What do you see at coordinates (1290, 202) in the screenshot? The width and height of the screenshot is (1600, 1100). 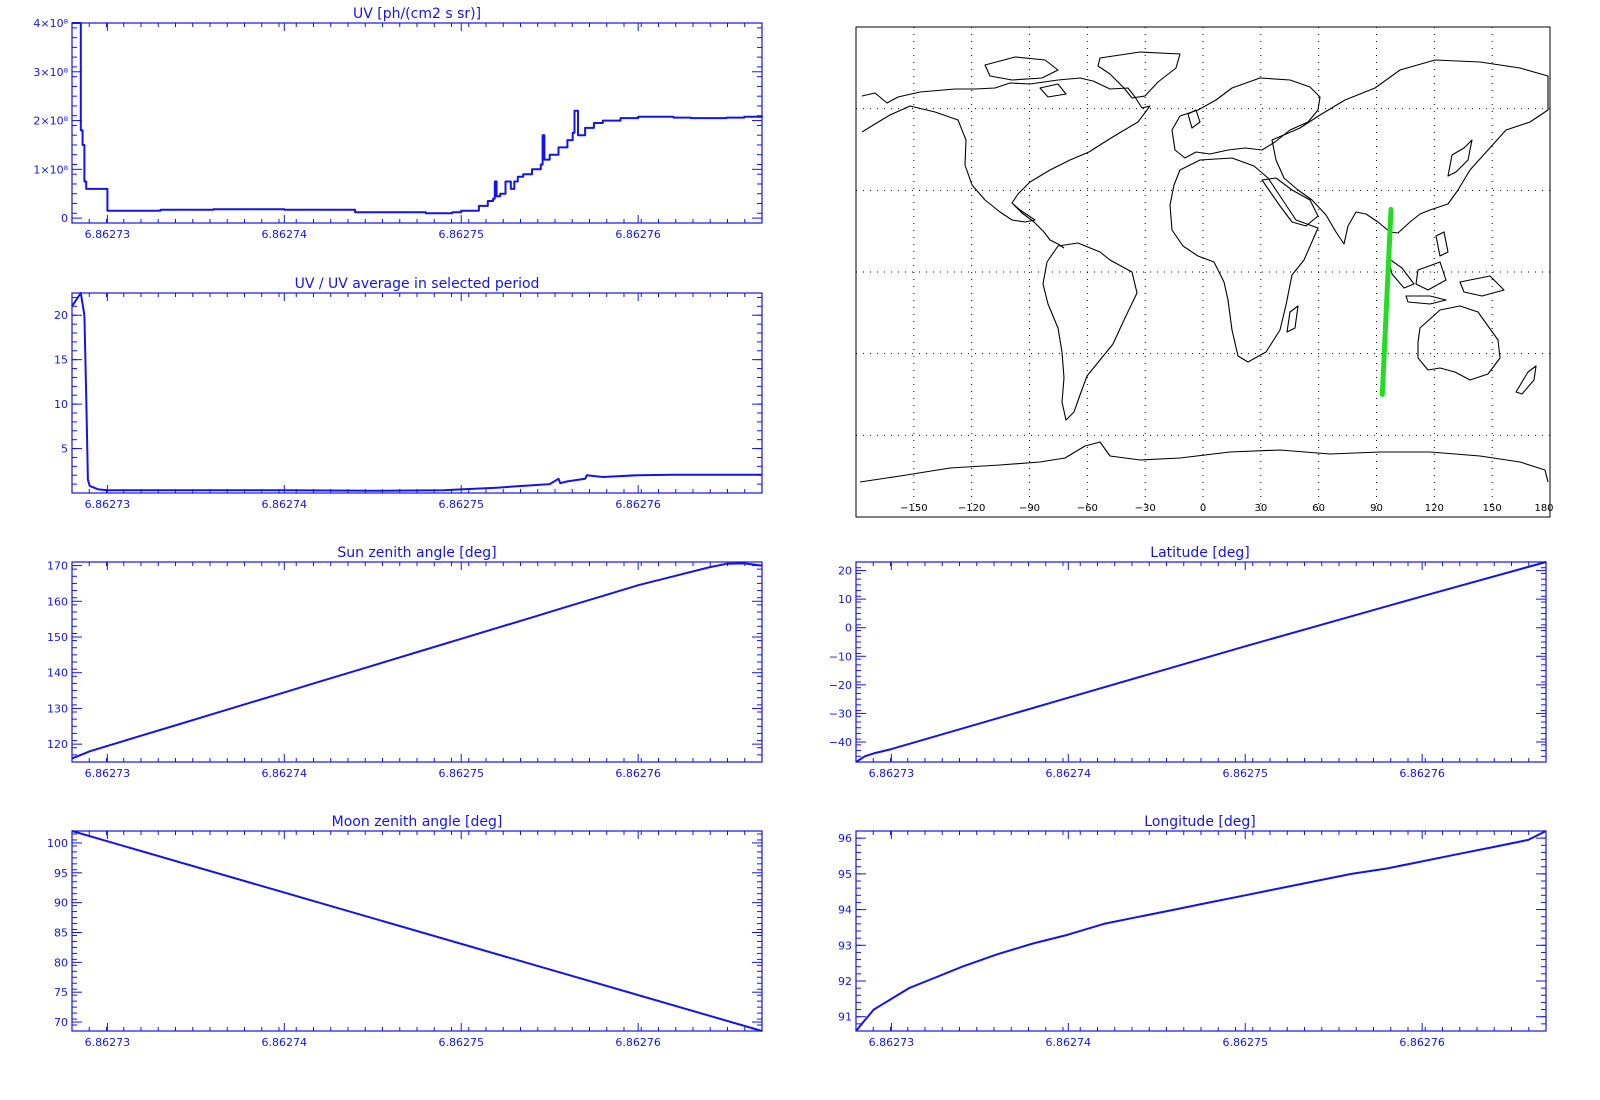 I see `arabia` at bounding box center [1290, 202].